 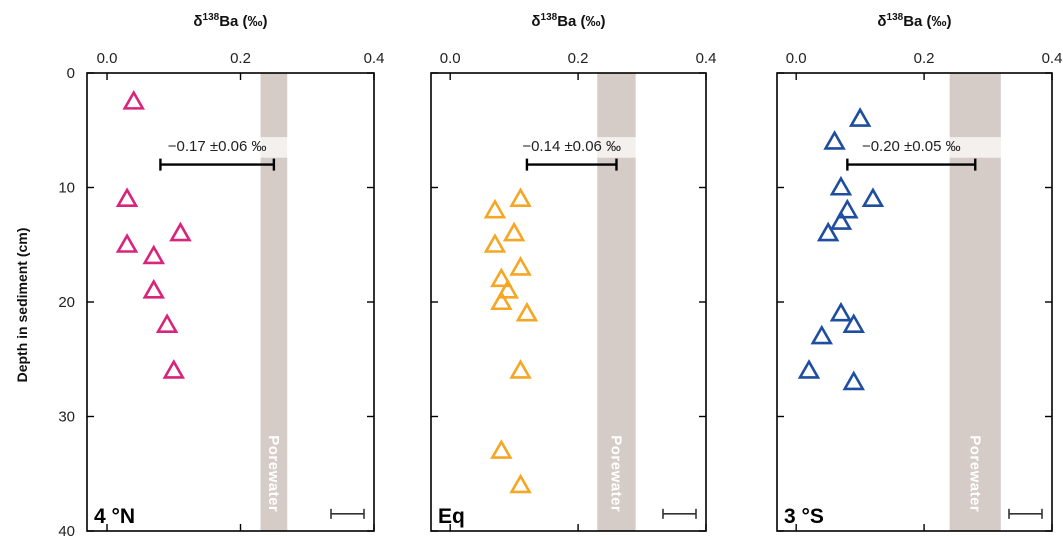 I want to click on y-axis-label: Depth in sediment (cm), so click(x=22, y=305).